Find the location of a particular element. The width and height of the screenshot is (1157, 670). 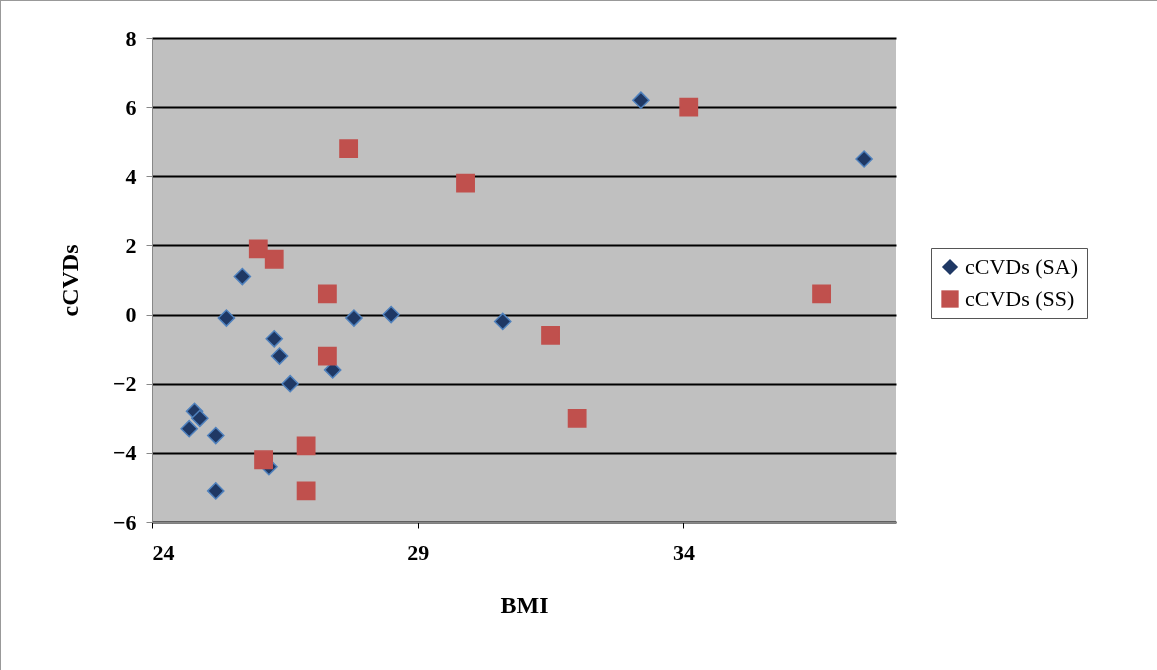

y-tick-label: −4 is located at coordinates (124, 453).